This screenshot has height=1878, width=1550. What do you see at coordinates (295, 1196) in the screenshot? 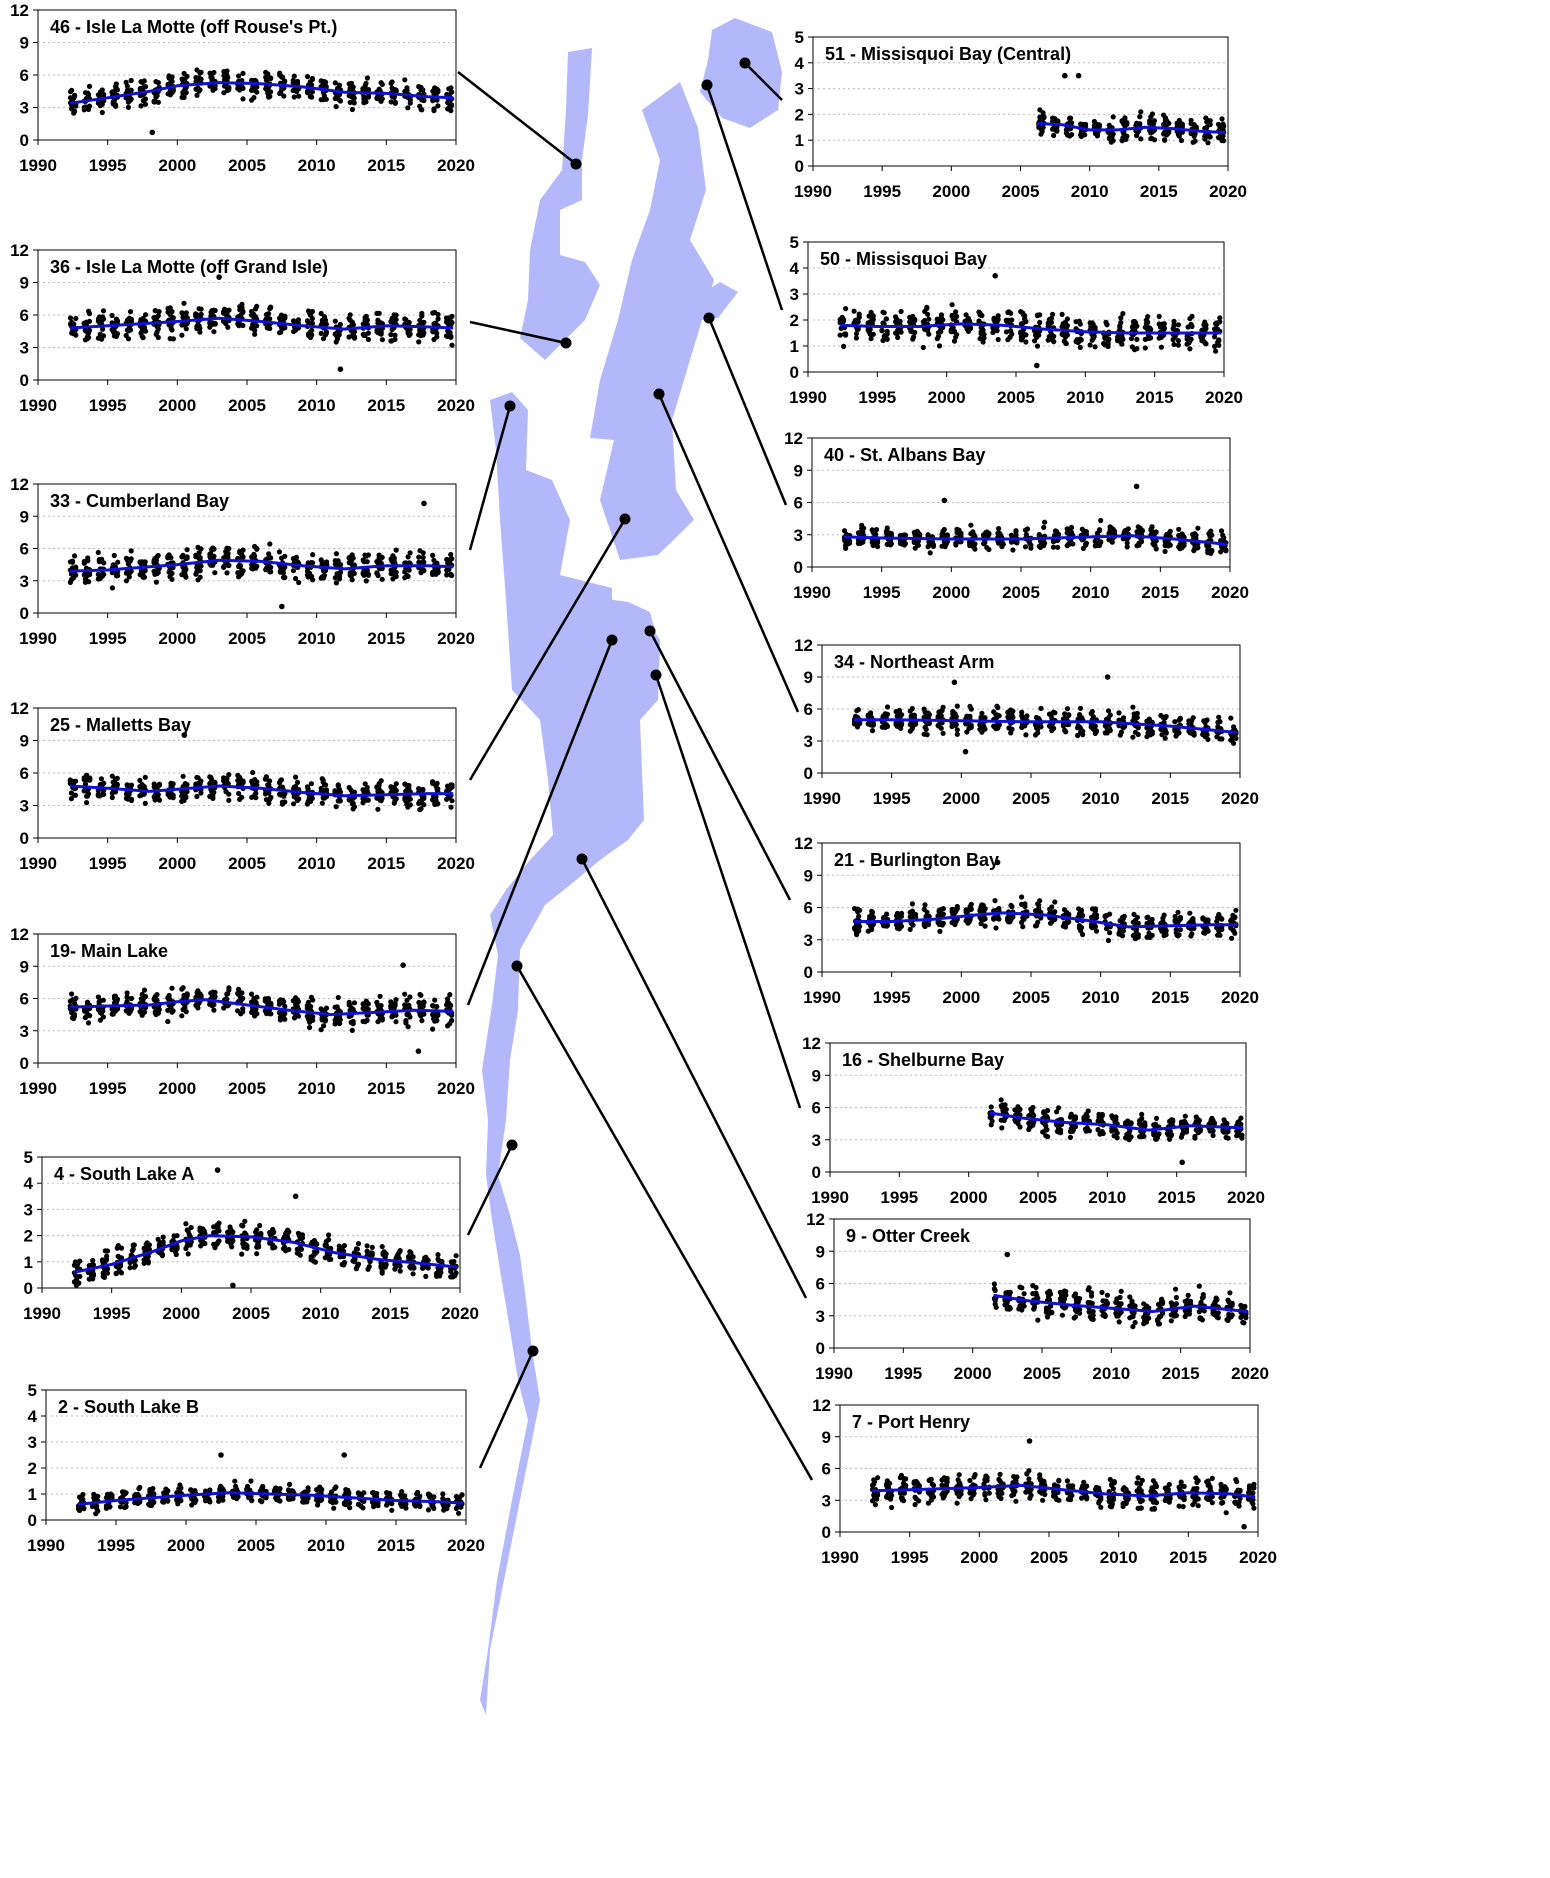
I see `chart-5-outlier-point` at bounding box center [295, 1196].